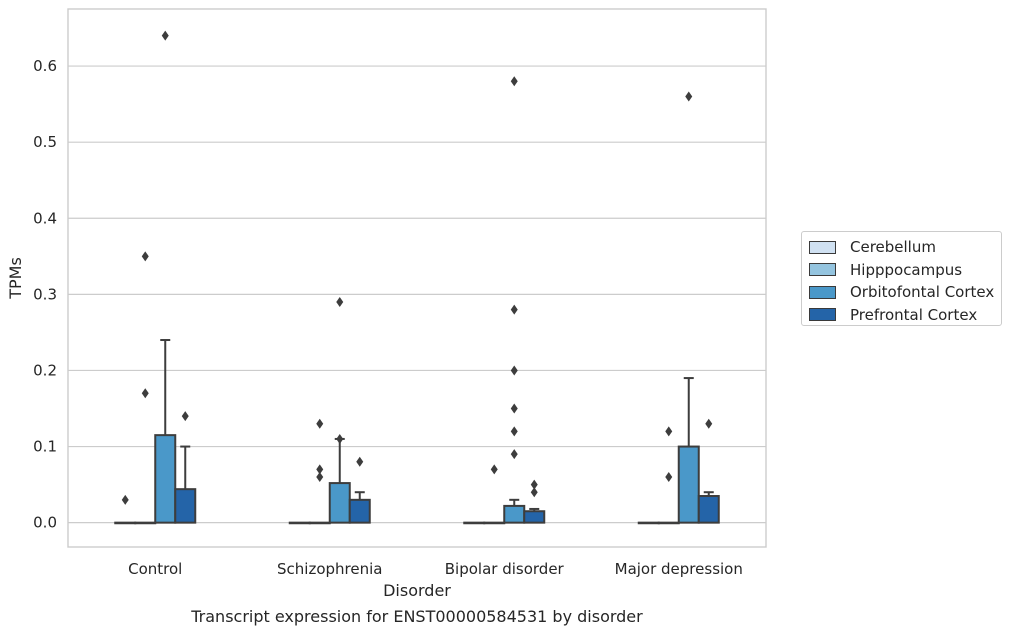 Image resolution: width=1014 pixels, height=634 pixels. I want to click on legend-label: Hipppocampus, so click(906, 269).